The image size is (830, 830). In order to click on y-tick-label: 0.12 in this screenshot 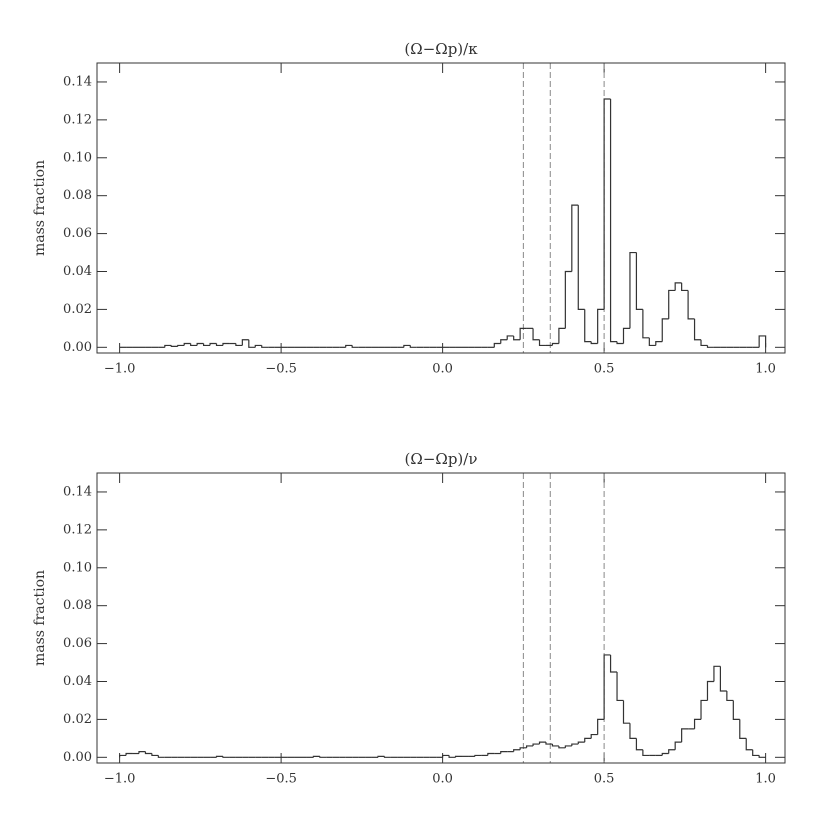, I will do `click(77, 119)`.